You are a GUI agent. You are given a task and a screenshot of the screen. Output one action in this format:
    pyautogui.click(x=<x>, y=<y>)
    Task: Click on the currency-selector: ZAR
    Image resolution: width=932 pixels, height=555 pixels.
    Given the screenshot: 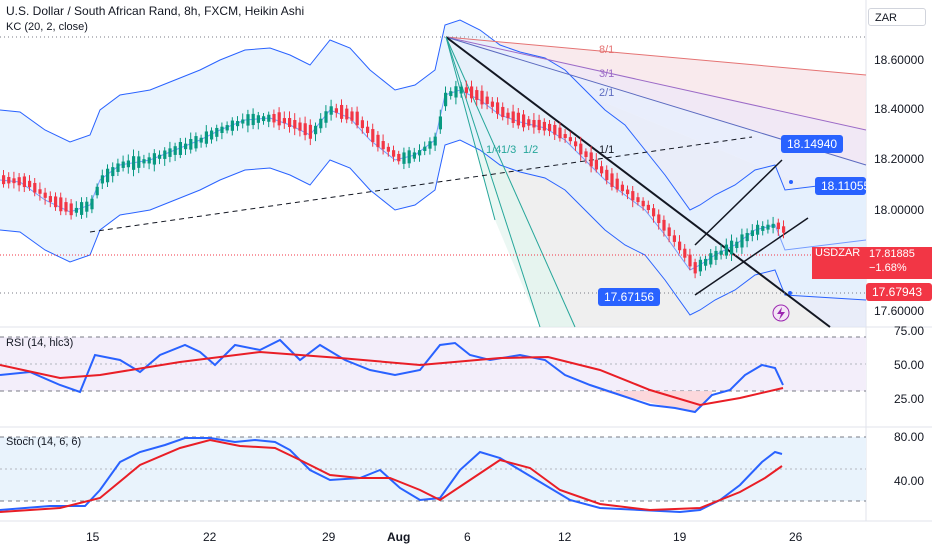 What is the action you would take?
    pyautogui.click(x=897, y=17)
    